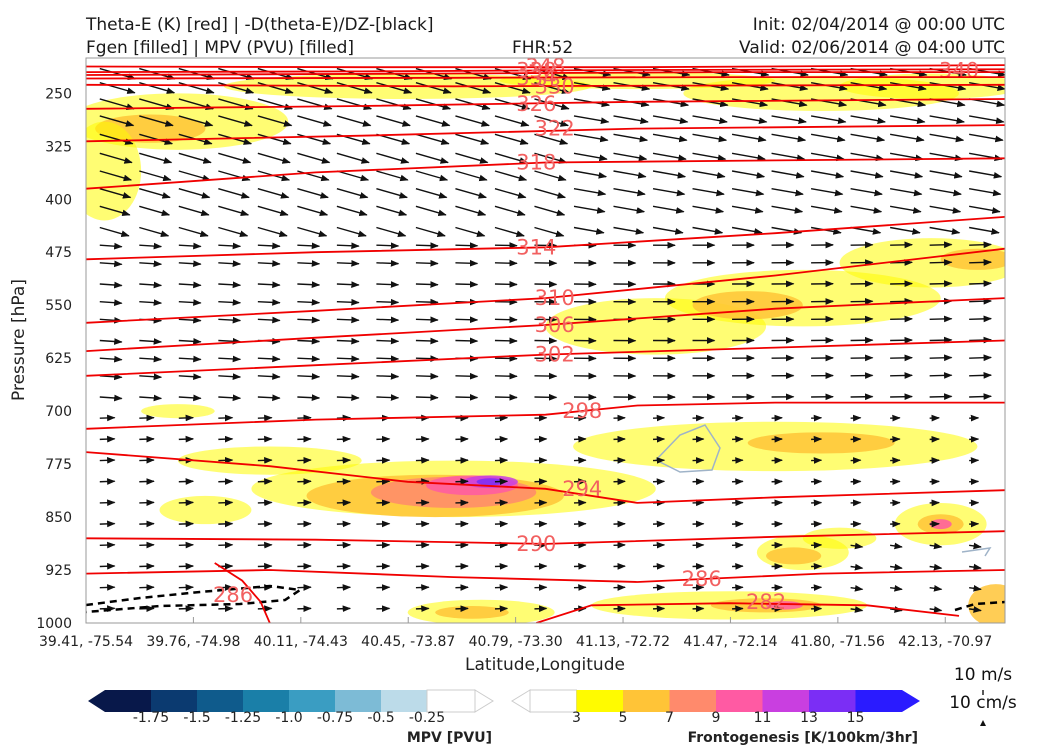  What do you see at coordinates (449, 738) in the screenshot?
I see `colorbar-title: MPV [PVU]` at bounding box center [449, 738].